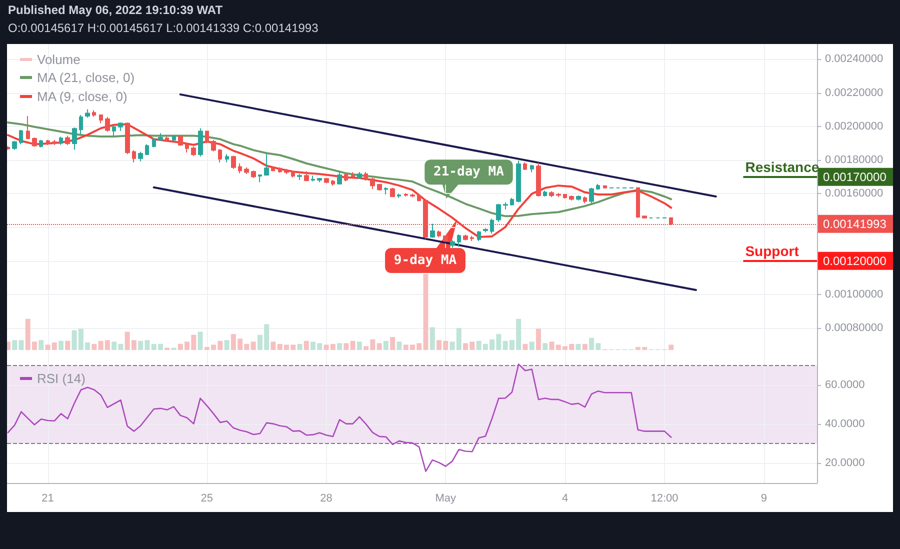  What do you see at coordinates (326, 498) in the screenshot?
I see `x-tick-label: 28` at bounding box center [326, 498].